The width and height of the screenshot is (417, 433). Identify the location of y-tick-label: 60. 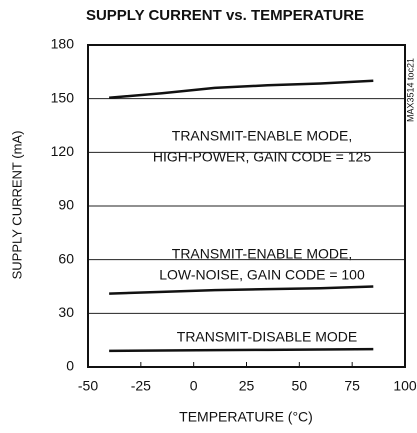
(66, 258).